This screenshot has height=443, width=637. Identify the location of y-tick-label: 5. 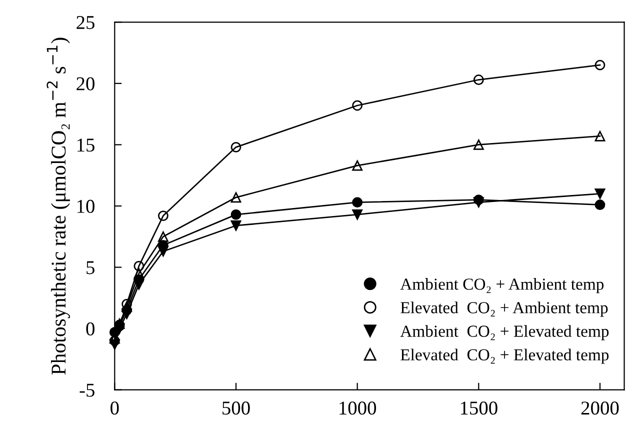
(90, 267).